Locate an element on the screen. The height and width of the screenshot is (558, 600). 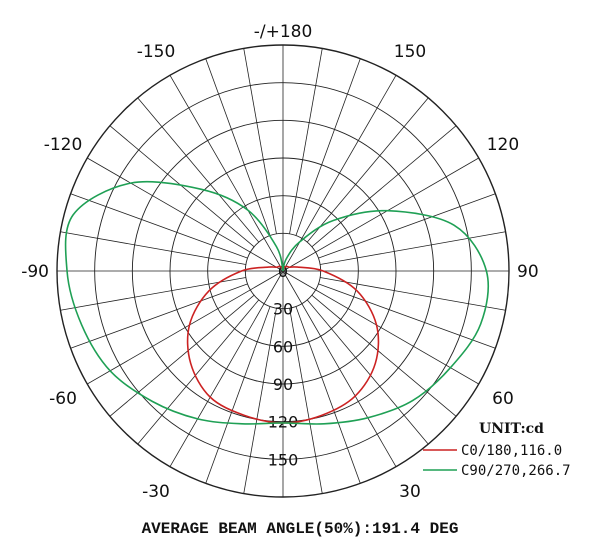
legend-label: C90/270,266.7 is located at coordinates (516, 471).